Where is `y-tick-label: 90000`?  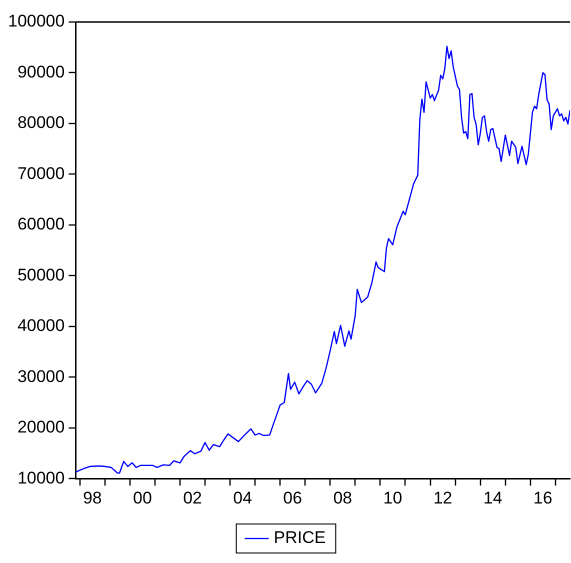 y-tick-label: 90000 is located at coordinates (41, 72).